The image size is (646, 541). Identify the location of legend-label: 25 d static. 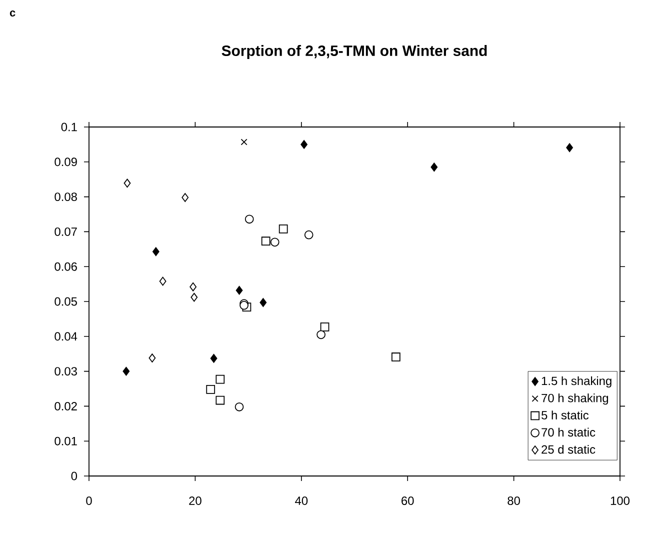
(569, 449).